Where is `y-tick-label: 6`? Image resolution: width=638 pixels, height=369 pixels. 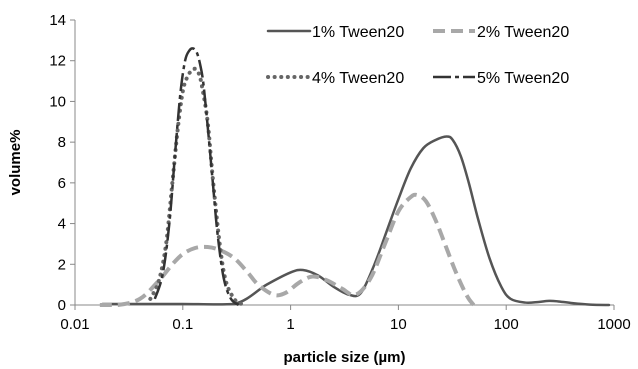 y-tick-label: 6 is located at coordinates (62, 183).